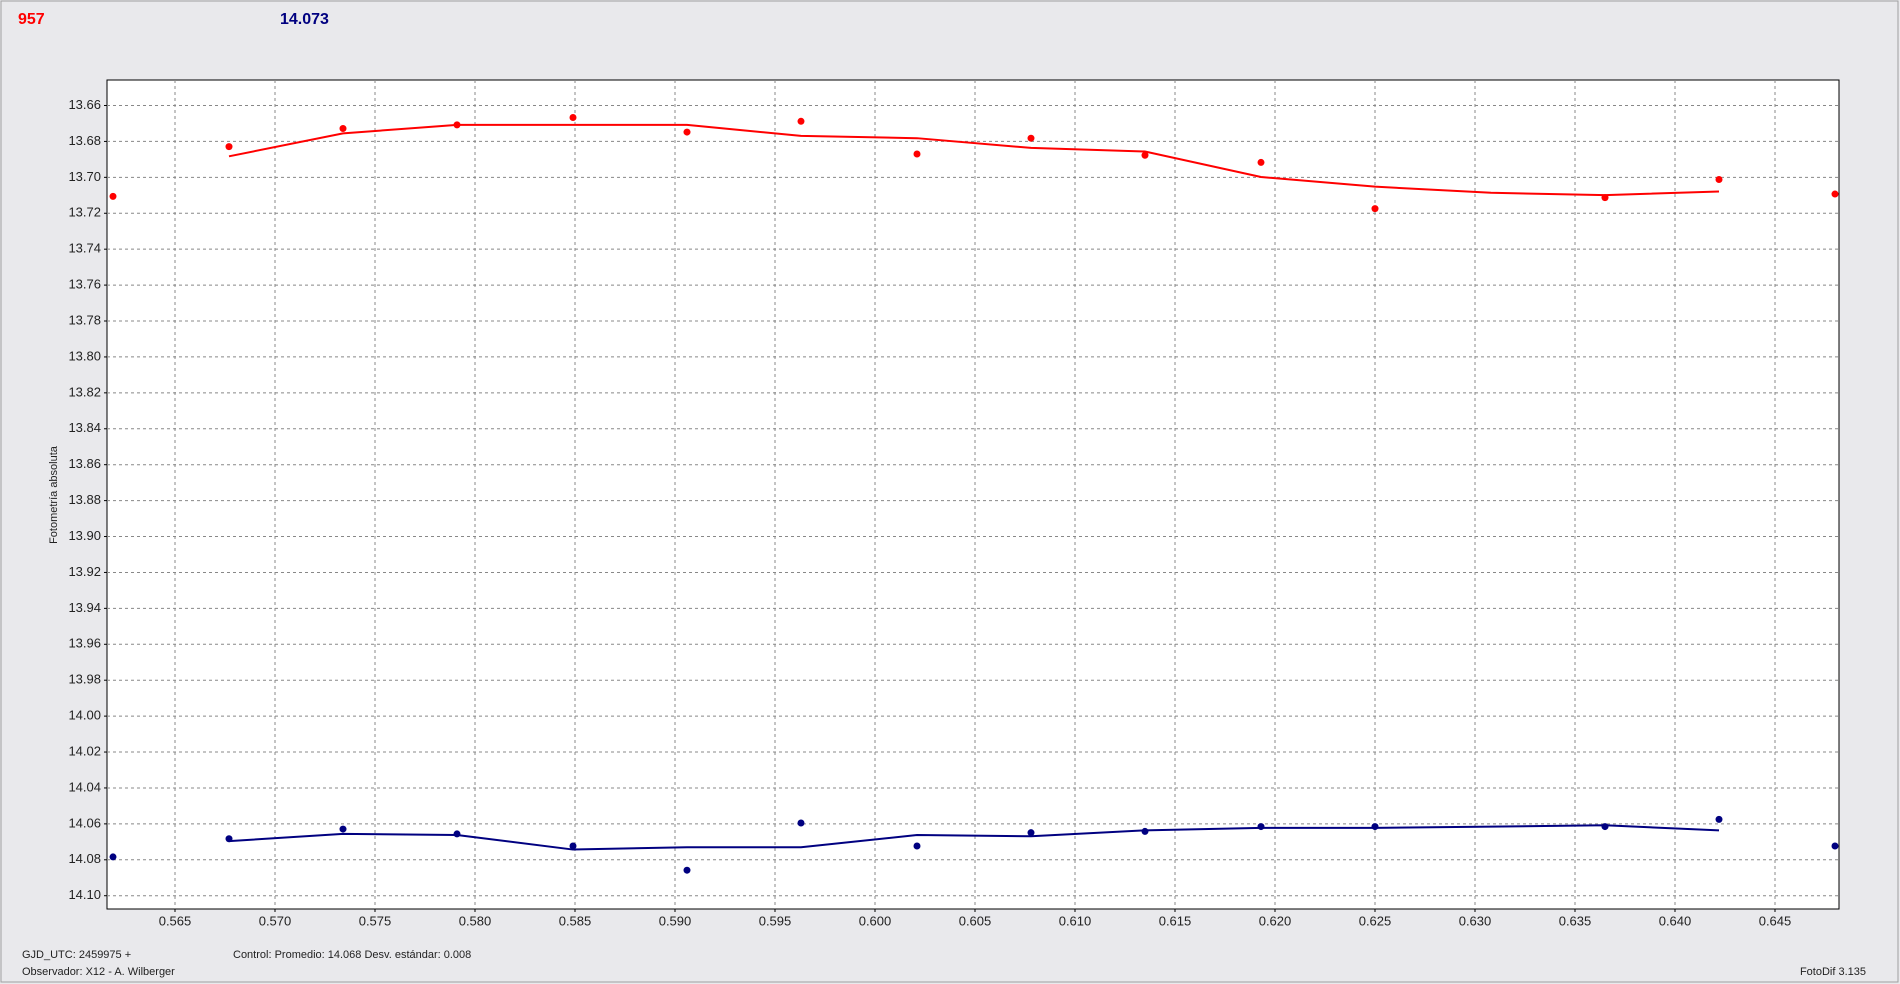  I want to click on y-tick-label: 13.74, so click(84, 248).